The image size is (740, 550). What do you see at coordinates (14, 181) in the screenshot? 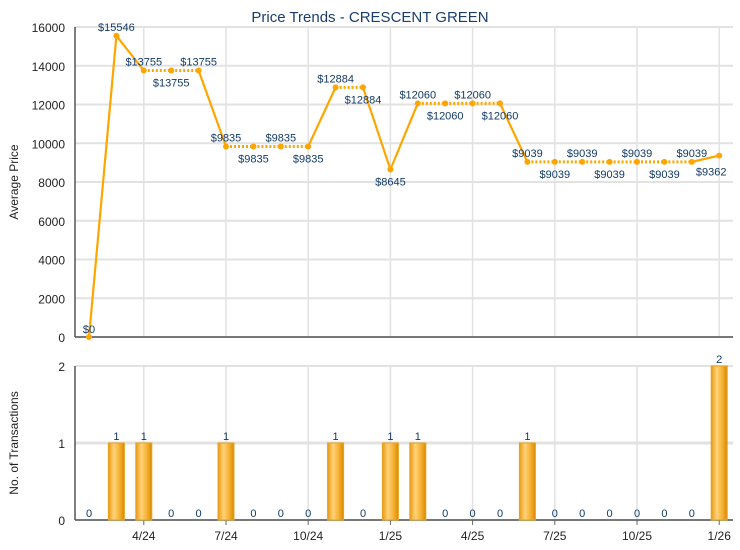
I see `top-y-axis-label: Average Price` at bounding box center [14, 181].